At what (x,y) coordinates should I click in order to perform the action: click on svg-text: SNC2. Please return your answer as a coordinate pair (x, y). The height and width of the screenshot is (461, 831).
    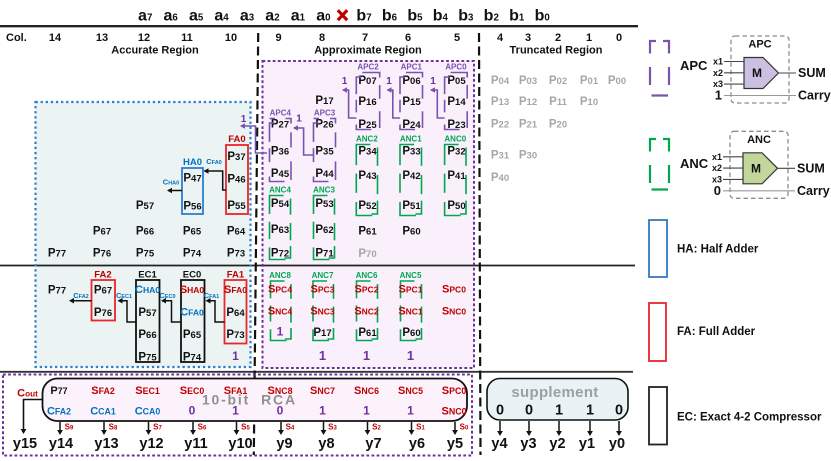
    Looking at the image, I should click on (366, 312).